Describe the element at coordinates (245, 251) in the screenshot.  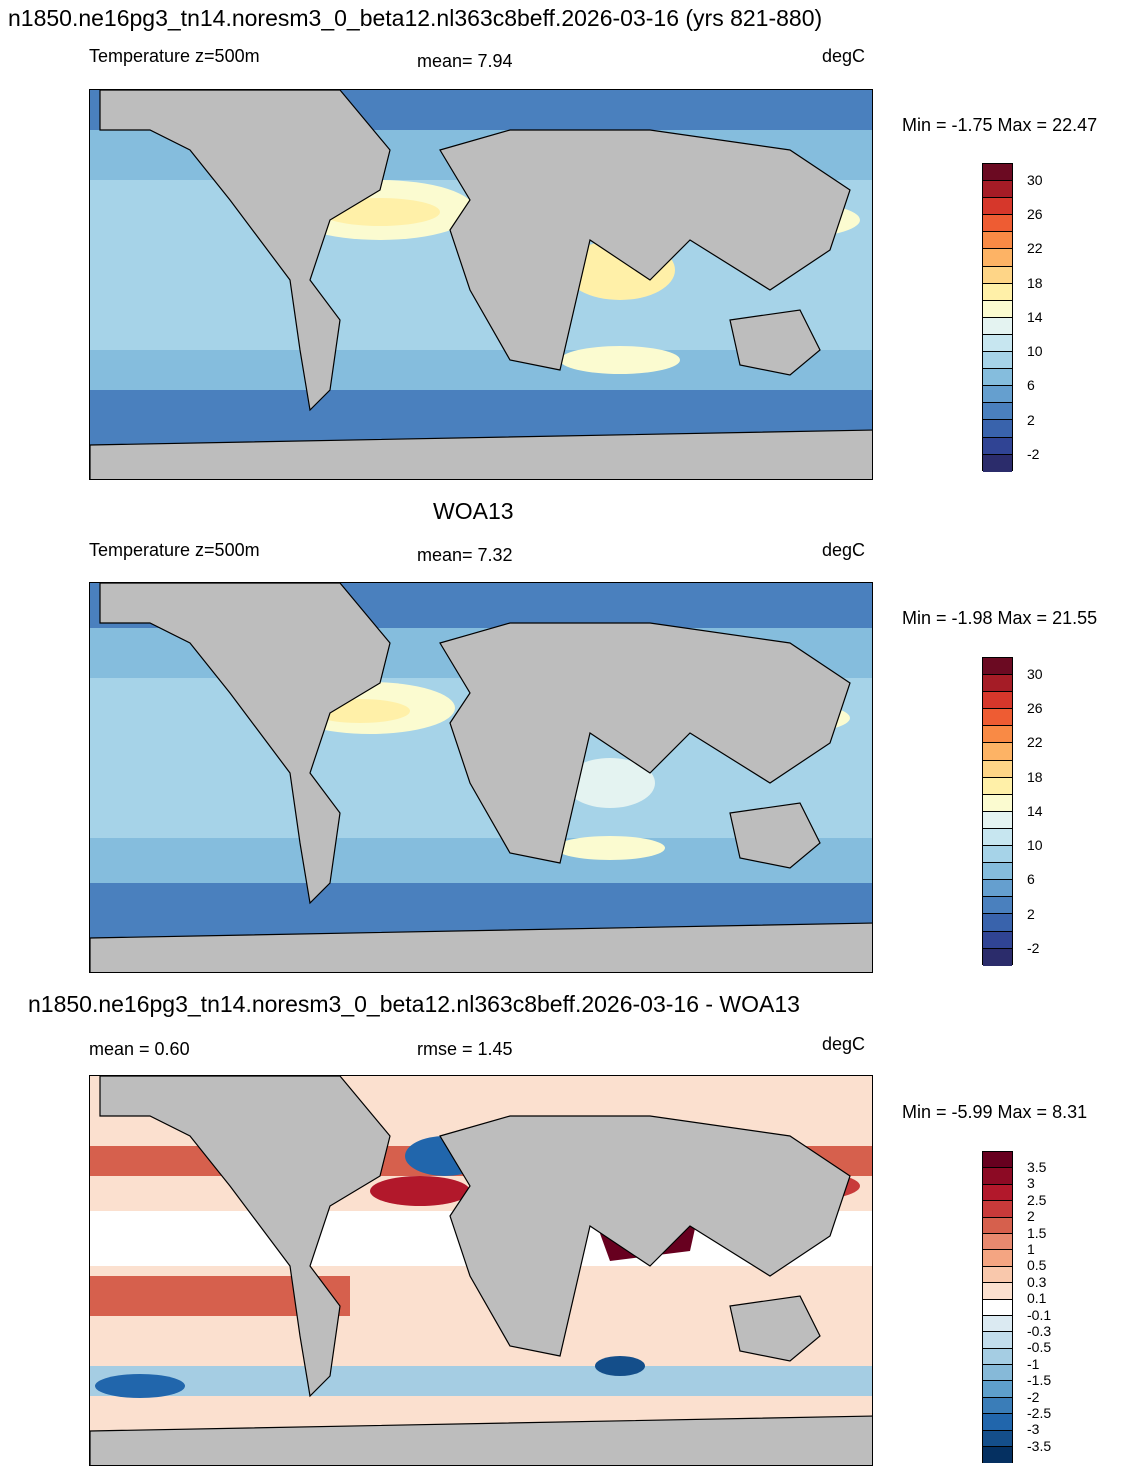
I see `panel1-americas-land` at that location.